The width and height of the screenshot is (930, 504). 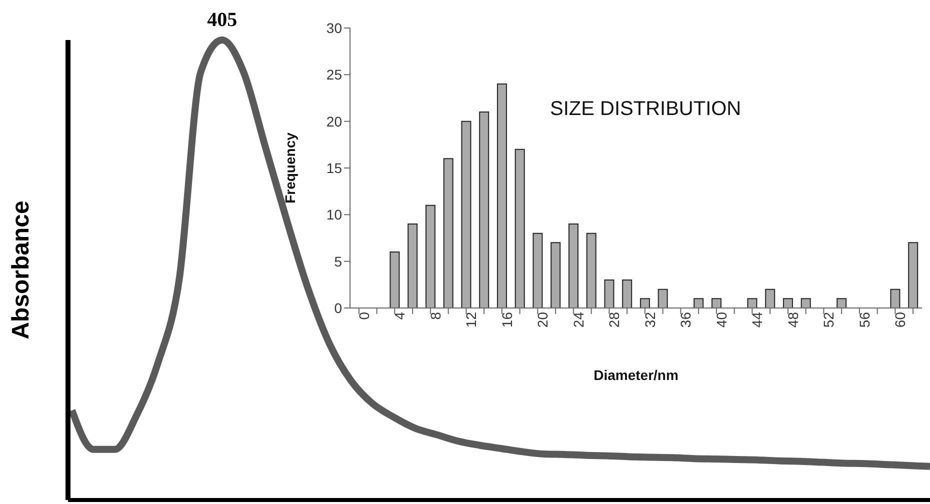 What do you see at coordinates (542, 320) in the screenshot?
I see `x-tick-label: 20` at bounding box center [542, 320].